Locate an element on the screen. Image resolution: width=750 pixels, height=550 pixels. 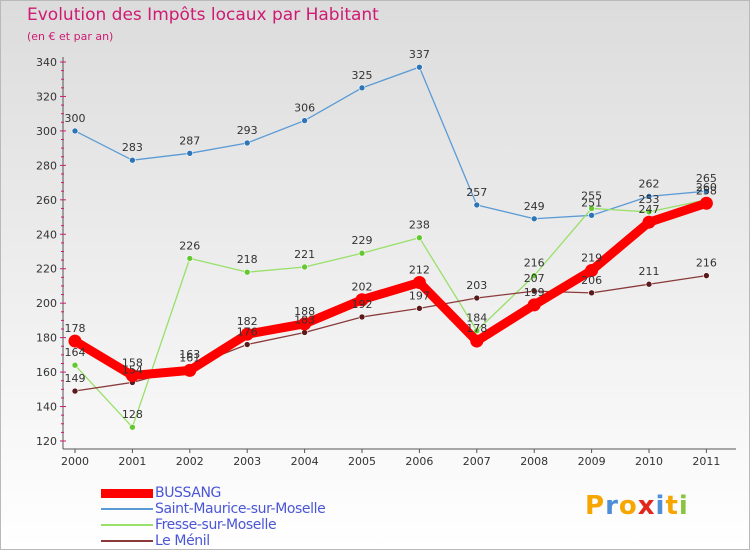
brand-letter: i is located at coordinates (660, 506).